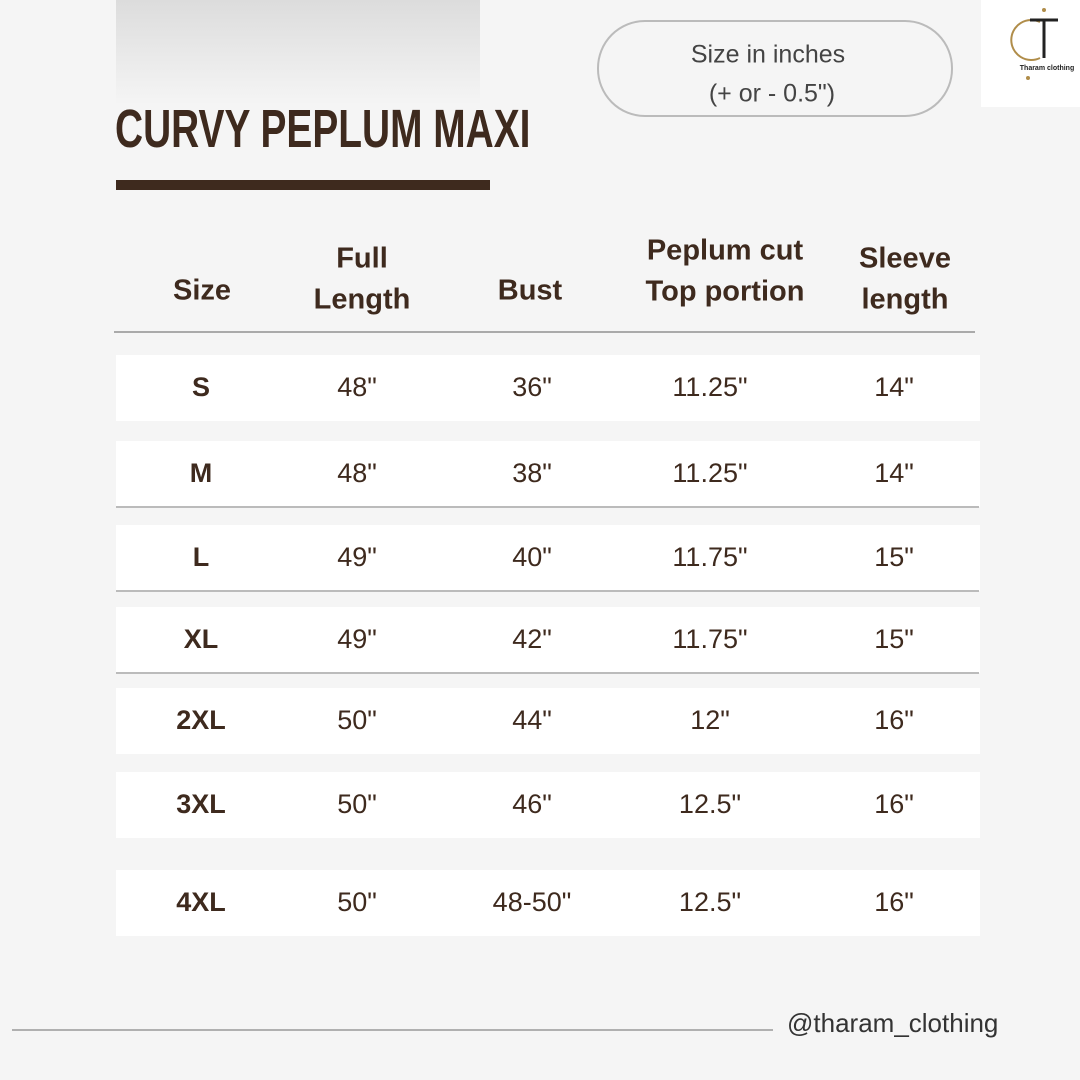  What do you see at coordinates (201, 387) in the screenshot?
I see `size-label: S` at bounding box center [201, 387].